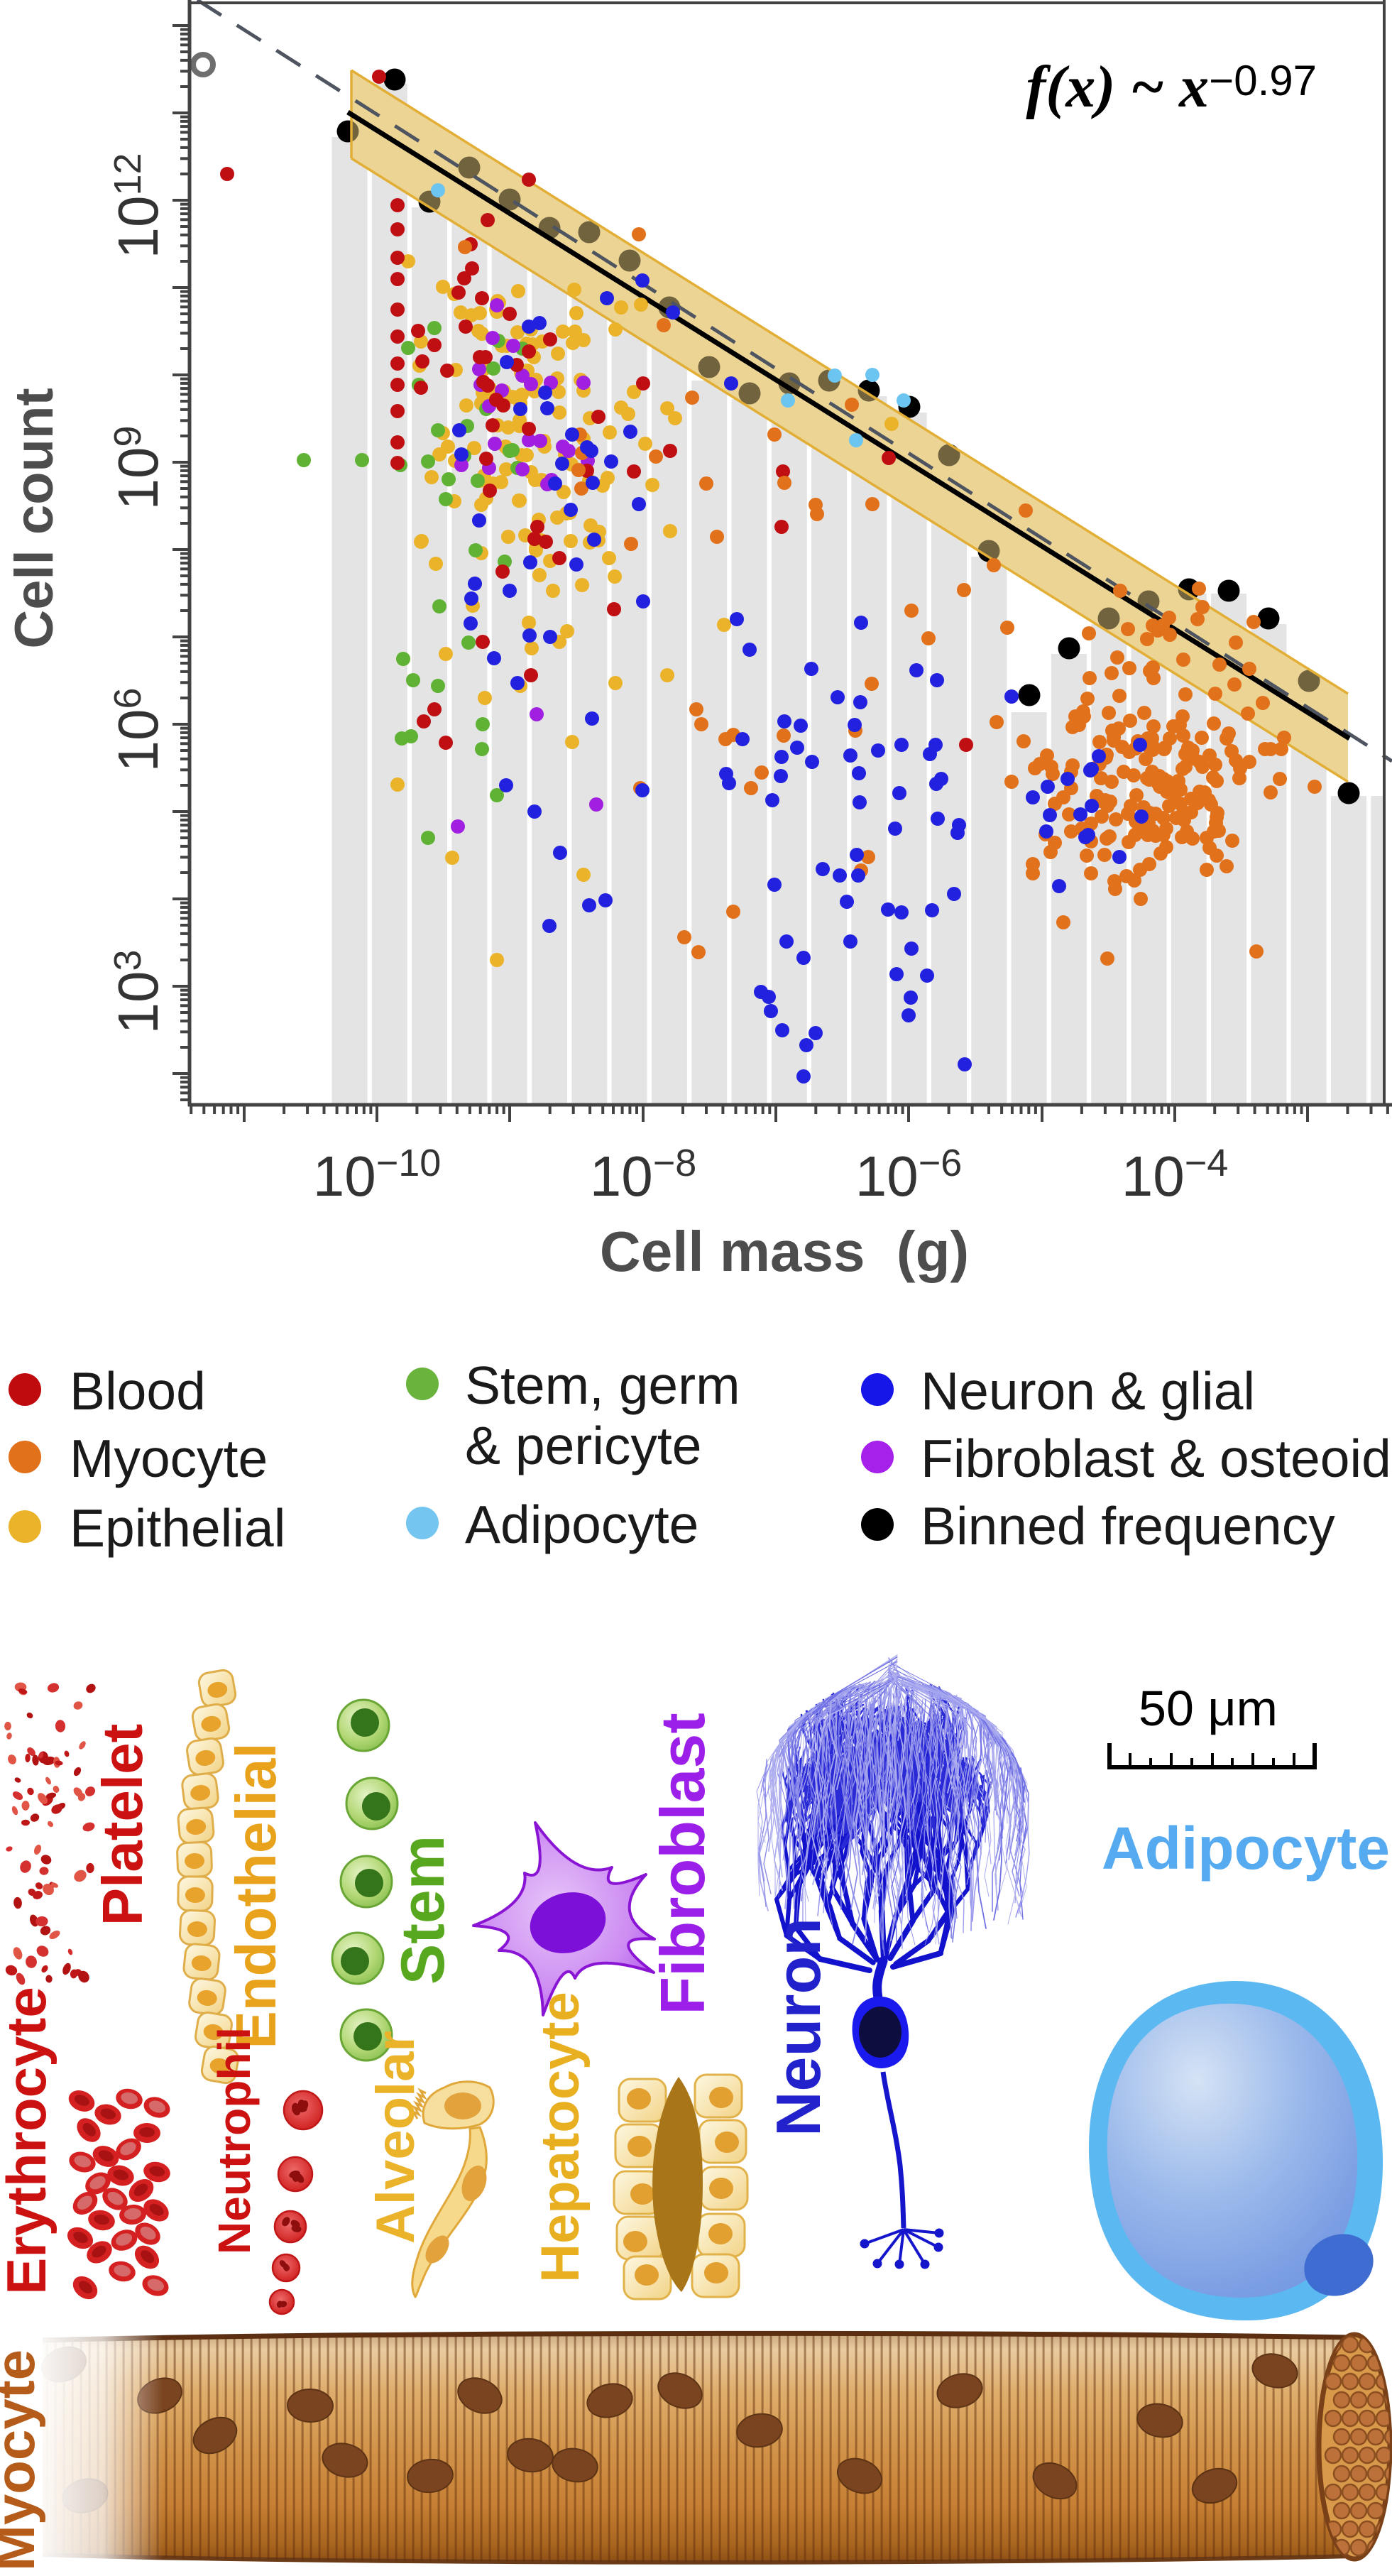 This screenshot has height=2576, width=1392. Describe the element at coordinates (682, 1863) in the screenshot. I see `svg-text: Fibroblast` at that location.